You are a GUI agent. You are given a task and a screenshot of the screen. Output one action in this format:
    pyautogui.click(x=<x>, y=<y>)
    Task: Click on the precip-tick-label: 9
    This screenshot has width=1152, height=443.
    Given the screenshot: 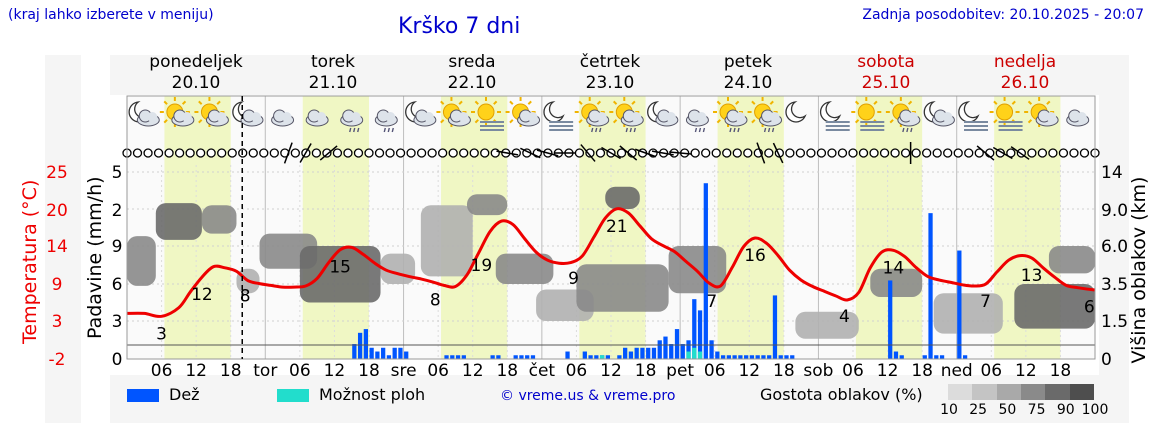 What is the action you would take?
    pyautogui.click(x=117, y=247)
    